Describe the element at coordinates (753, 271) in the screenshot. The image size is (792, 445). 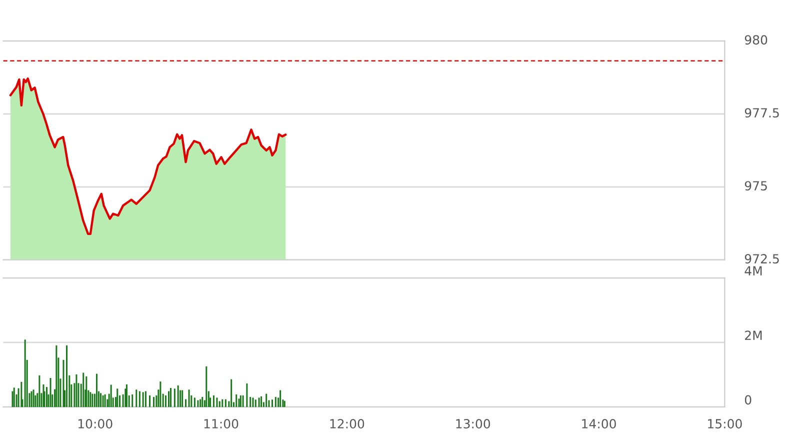
I see `y-tick-label: 4M` at that location.